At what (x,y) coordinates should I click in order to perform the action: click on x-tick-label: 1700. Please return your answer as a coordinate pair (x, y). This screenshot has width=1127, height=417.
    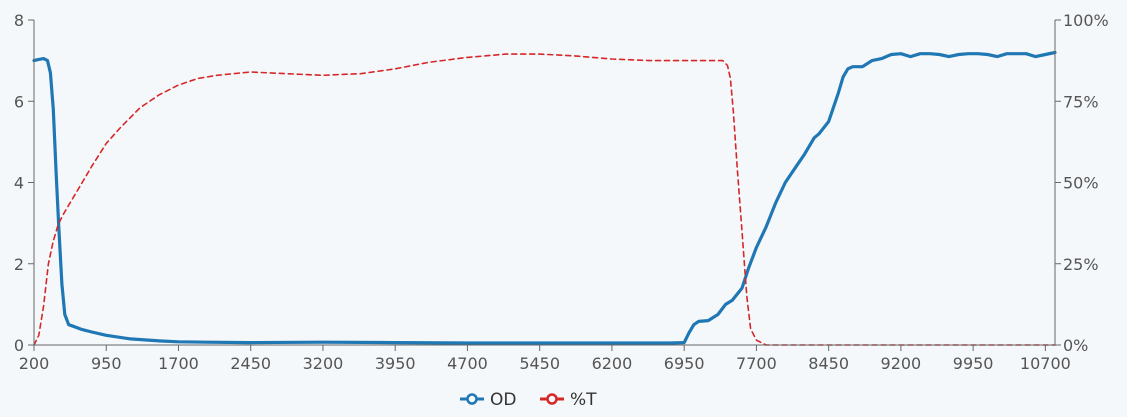
    Looking at the image, I should click on (178, 363).